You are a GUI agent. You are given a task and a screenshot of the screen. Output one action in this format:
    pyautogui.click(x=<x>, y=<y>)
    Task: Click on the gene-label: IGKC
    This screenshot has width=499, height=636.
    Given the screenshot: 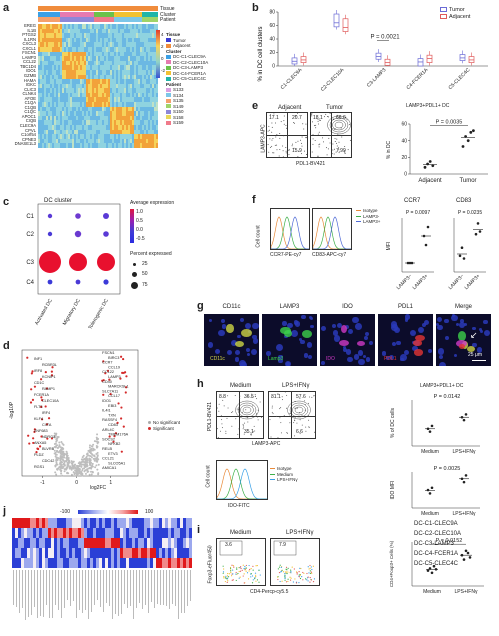 What is the action you would take?
    pyautogui.click(x=30, y=85)
    